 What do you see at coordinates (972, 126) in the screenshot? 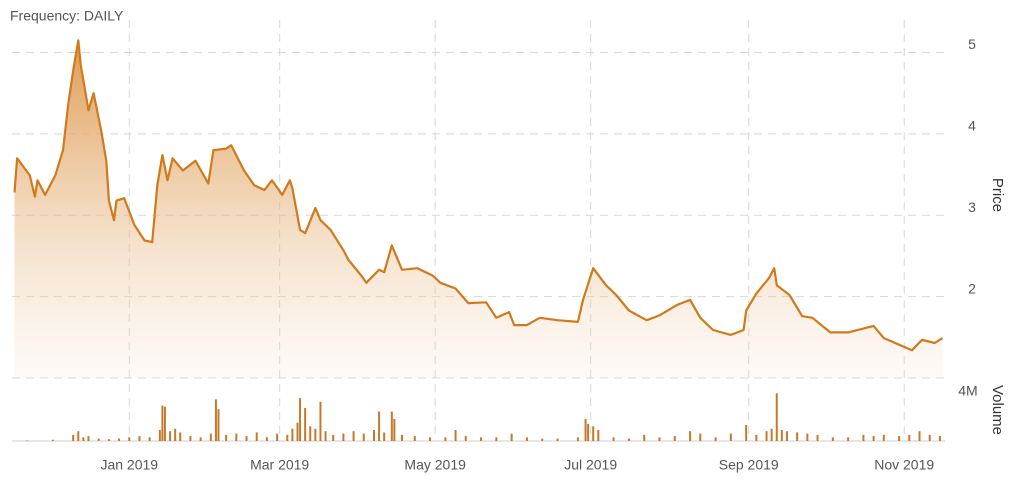
I see `y-tick-label: 4` at bounding box center [972, 126].